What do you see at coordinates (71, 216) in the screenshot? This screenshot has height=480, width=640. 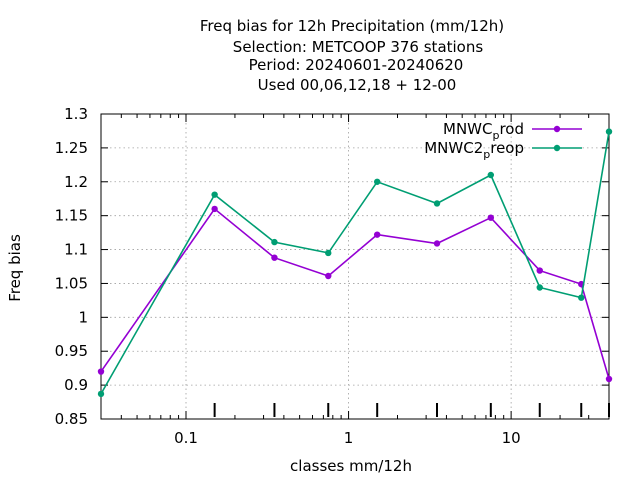 I see `y-tick-label: 1.15` at bounding box center [71, 216].